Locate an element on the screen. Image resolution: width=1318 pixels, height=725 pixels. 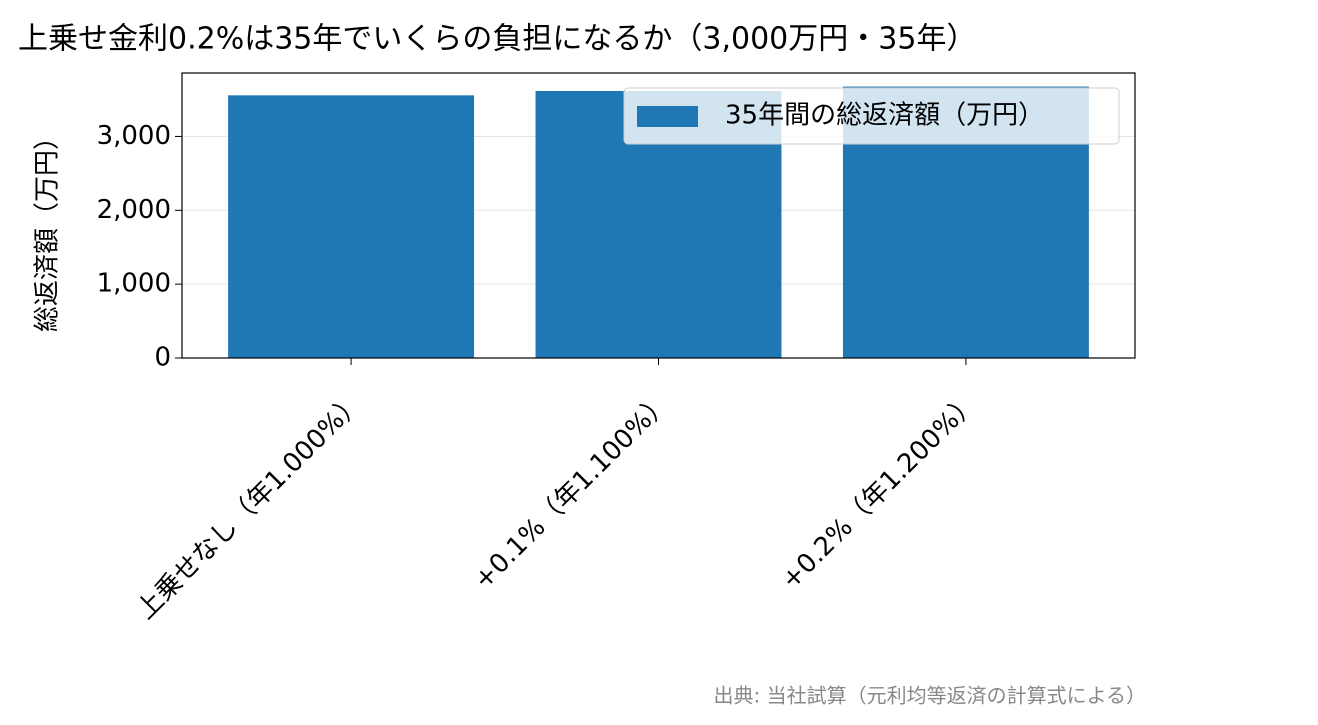
y-tick-label: 1,000 is located at coordinates (134, 284).